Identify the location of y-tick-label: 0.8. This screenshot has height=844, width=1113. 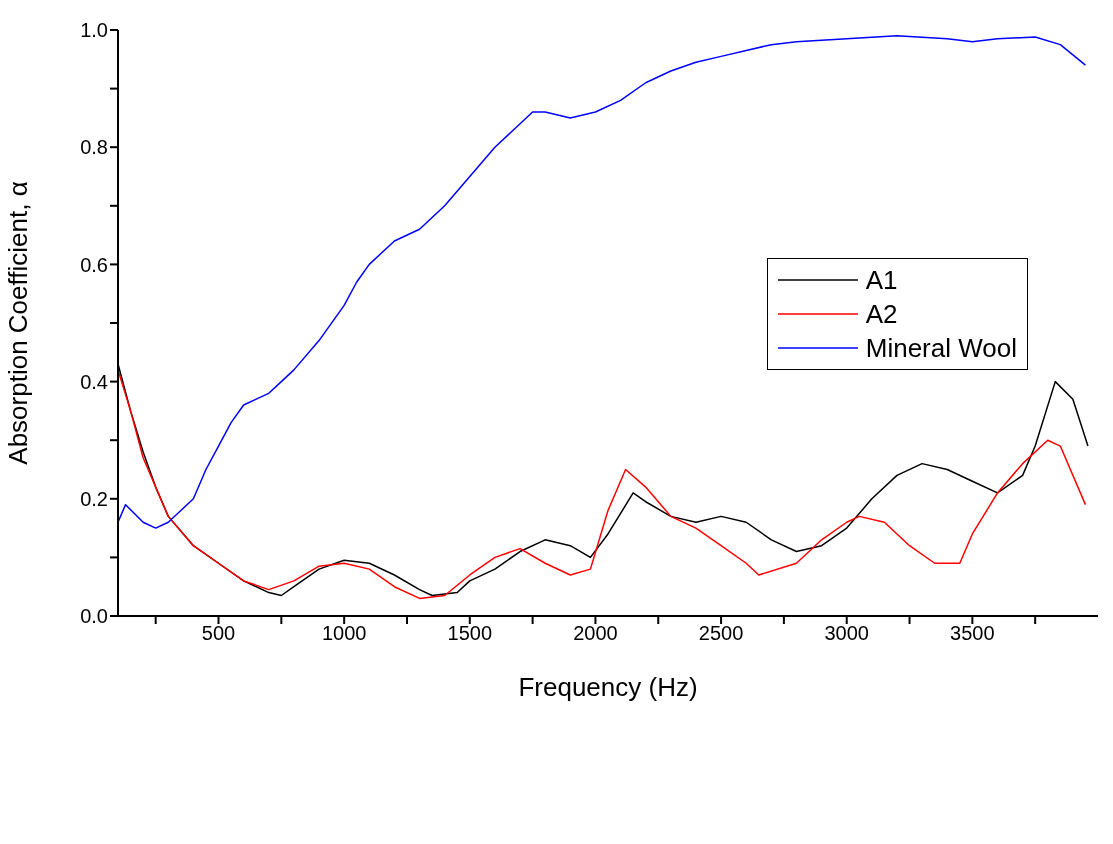
(94, 147).